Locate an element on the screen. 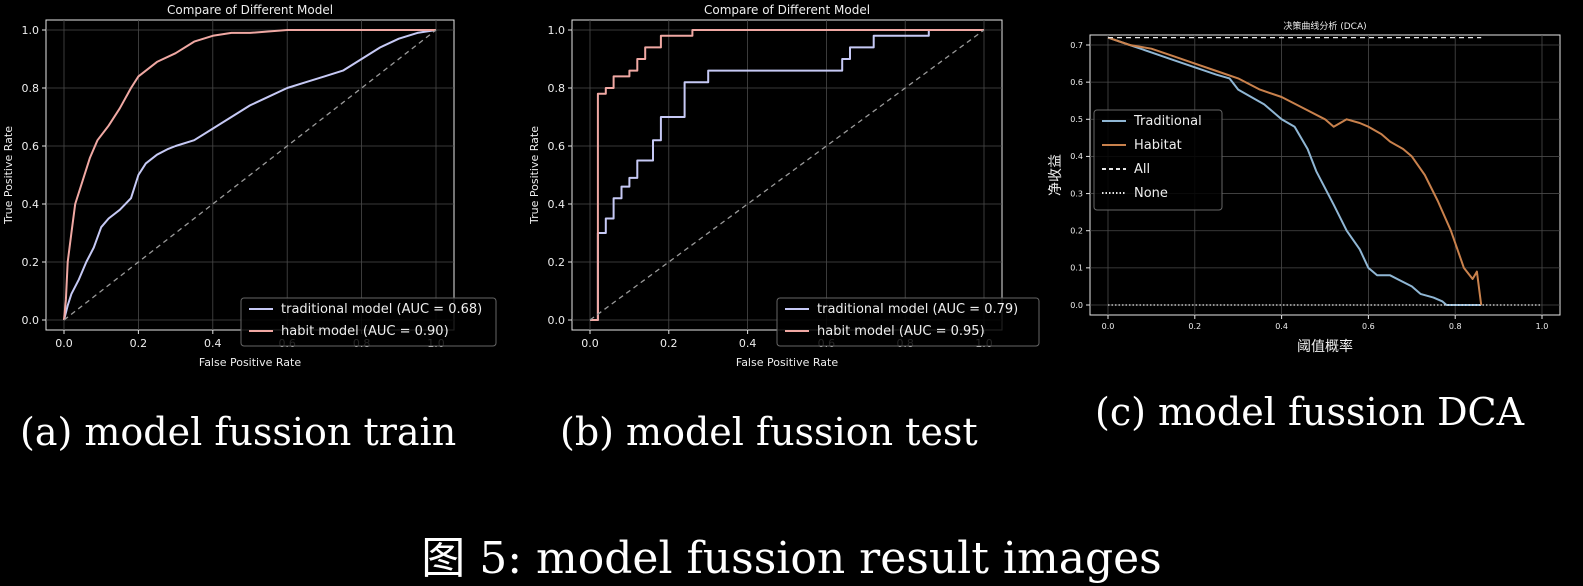  caption-a: (a) model fussion train is located at coordinates (238, 432).